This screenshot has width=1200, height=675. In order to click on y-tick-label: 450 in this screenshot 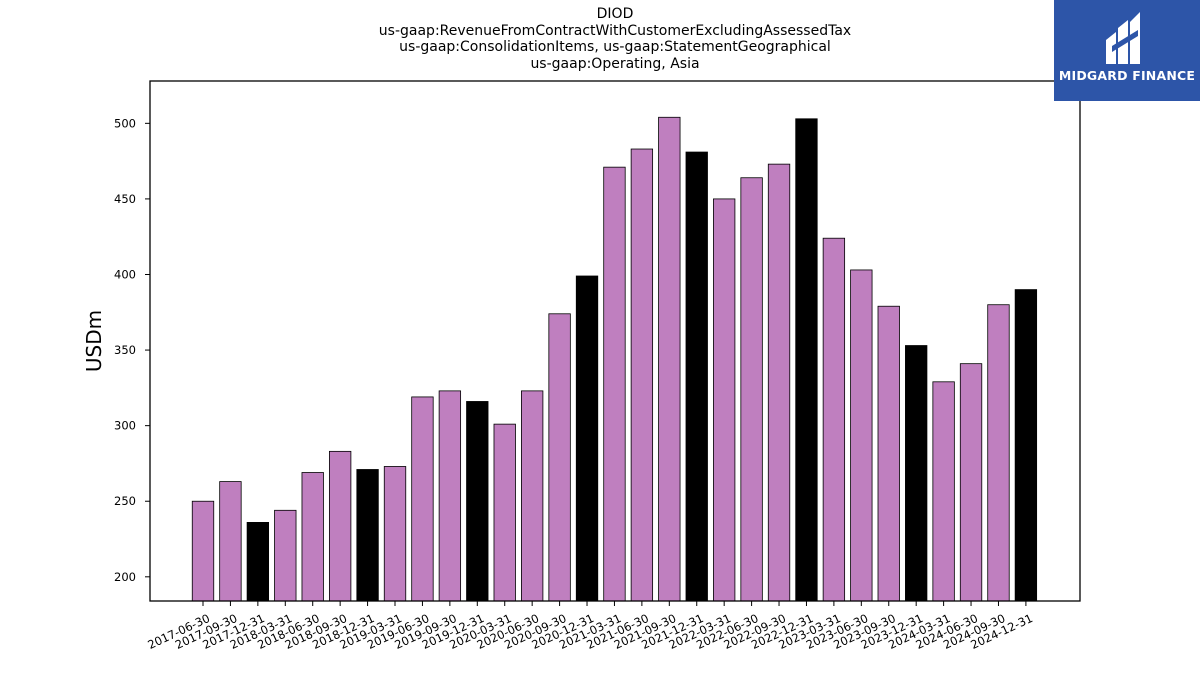, I will do `click(125, 199)`.